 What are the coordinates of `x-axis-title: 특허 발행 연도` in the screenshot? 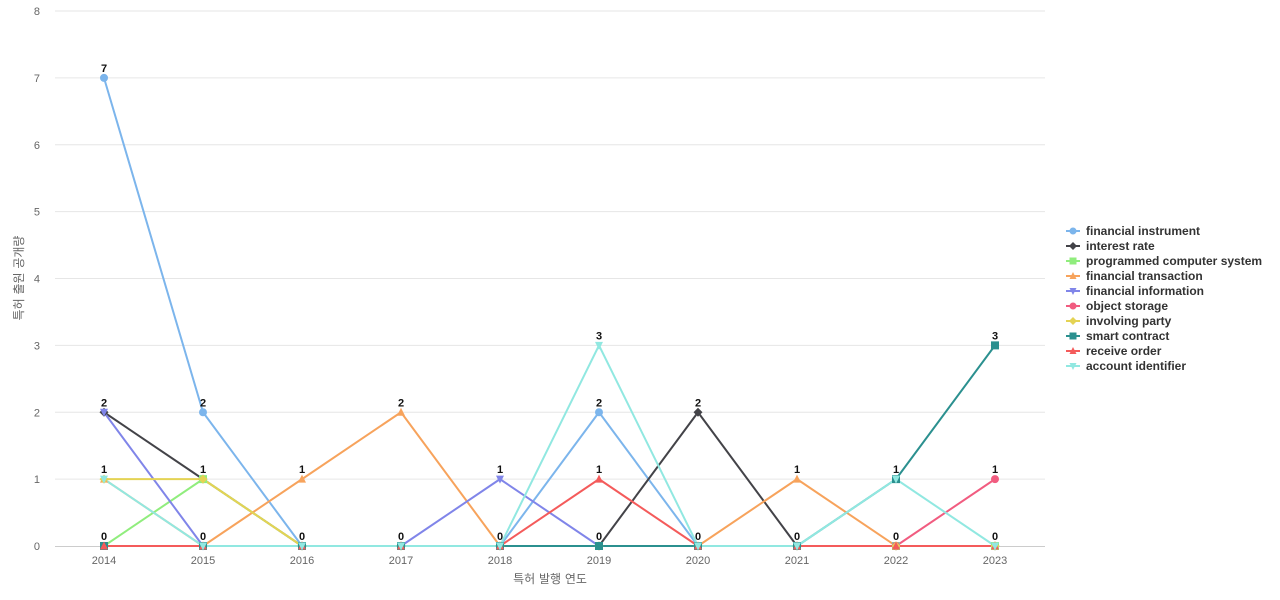 It's located at (550, 578).